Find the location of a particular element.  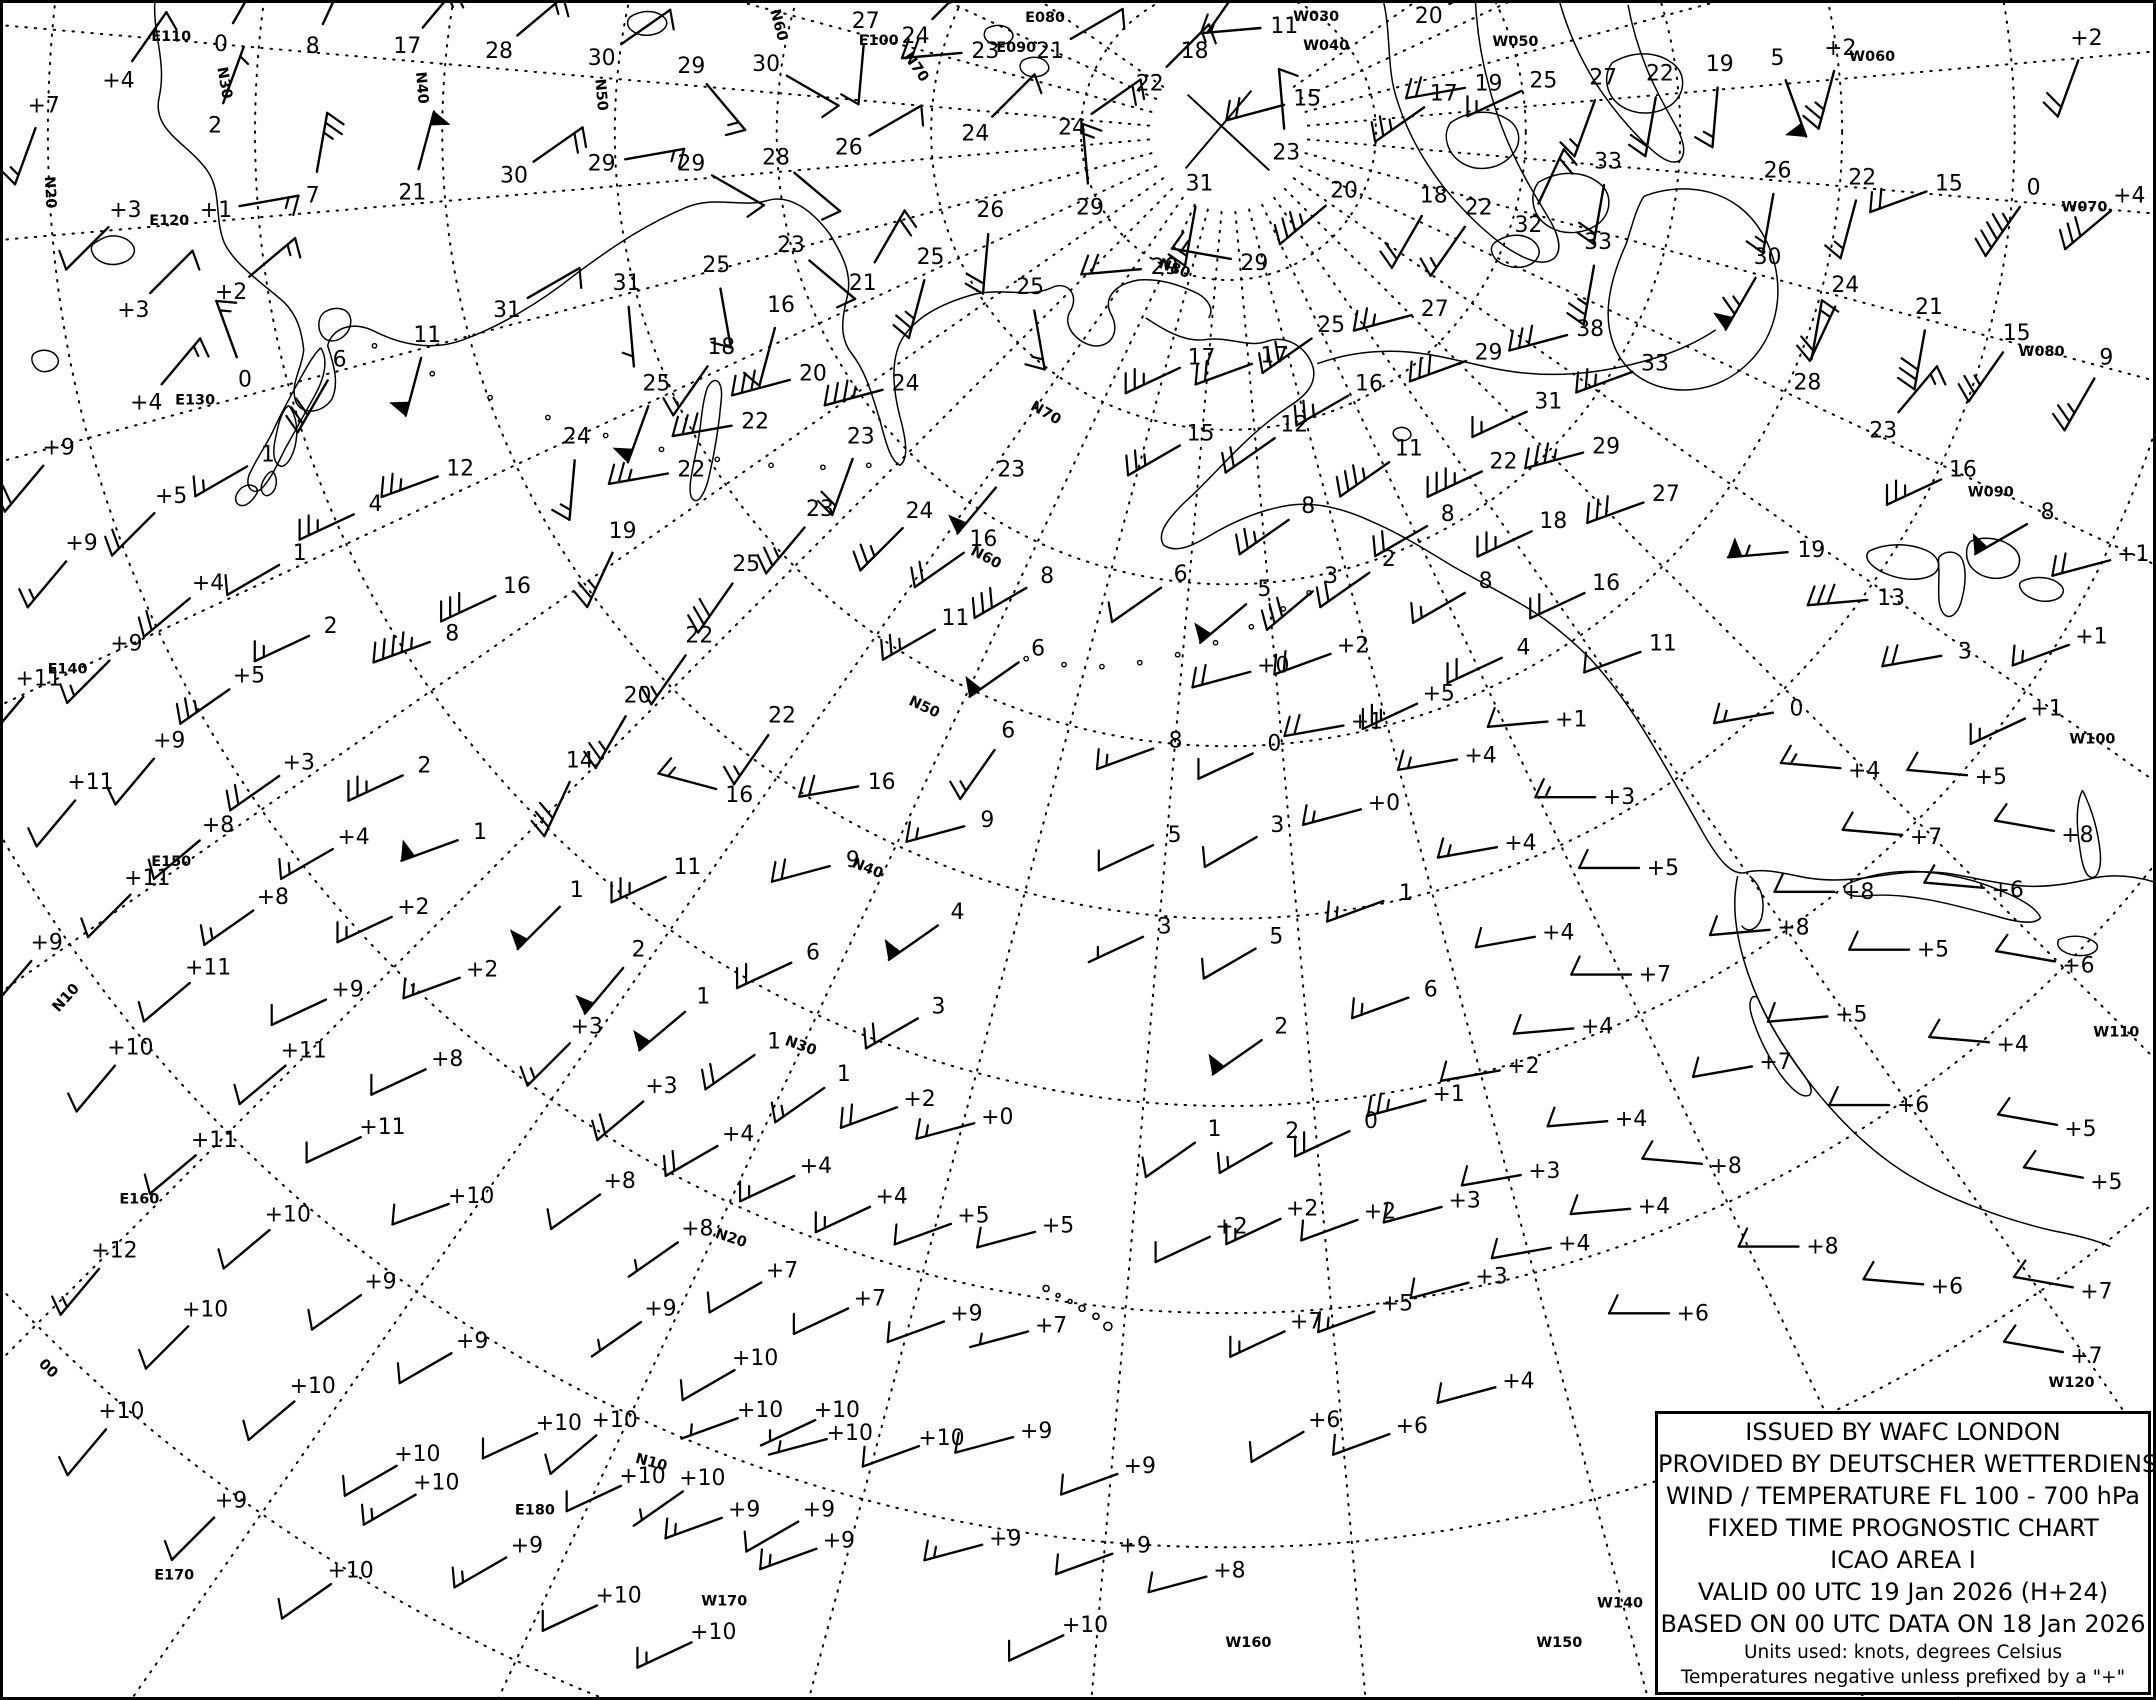

meridian-label: E170 is located at coordinates (174, 1575).